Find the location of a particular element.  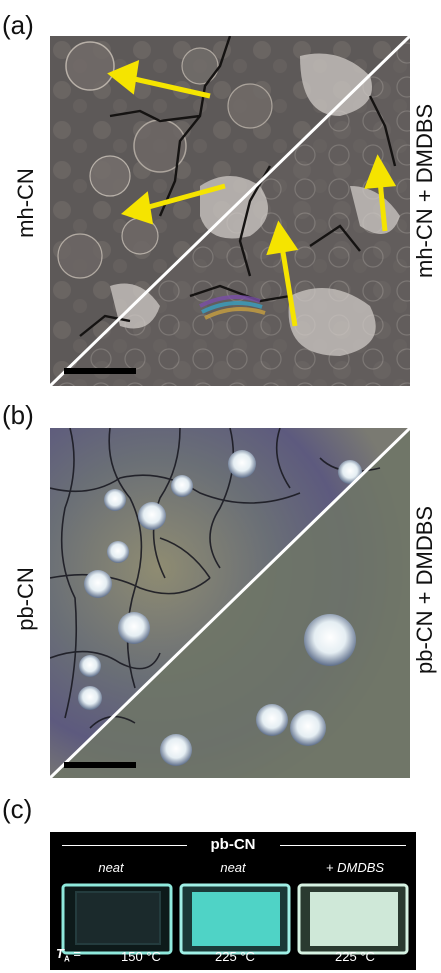

ta-equals: = is located at coordinates (77, 954).